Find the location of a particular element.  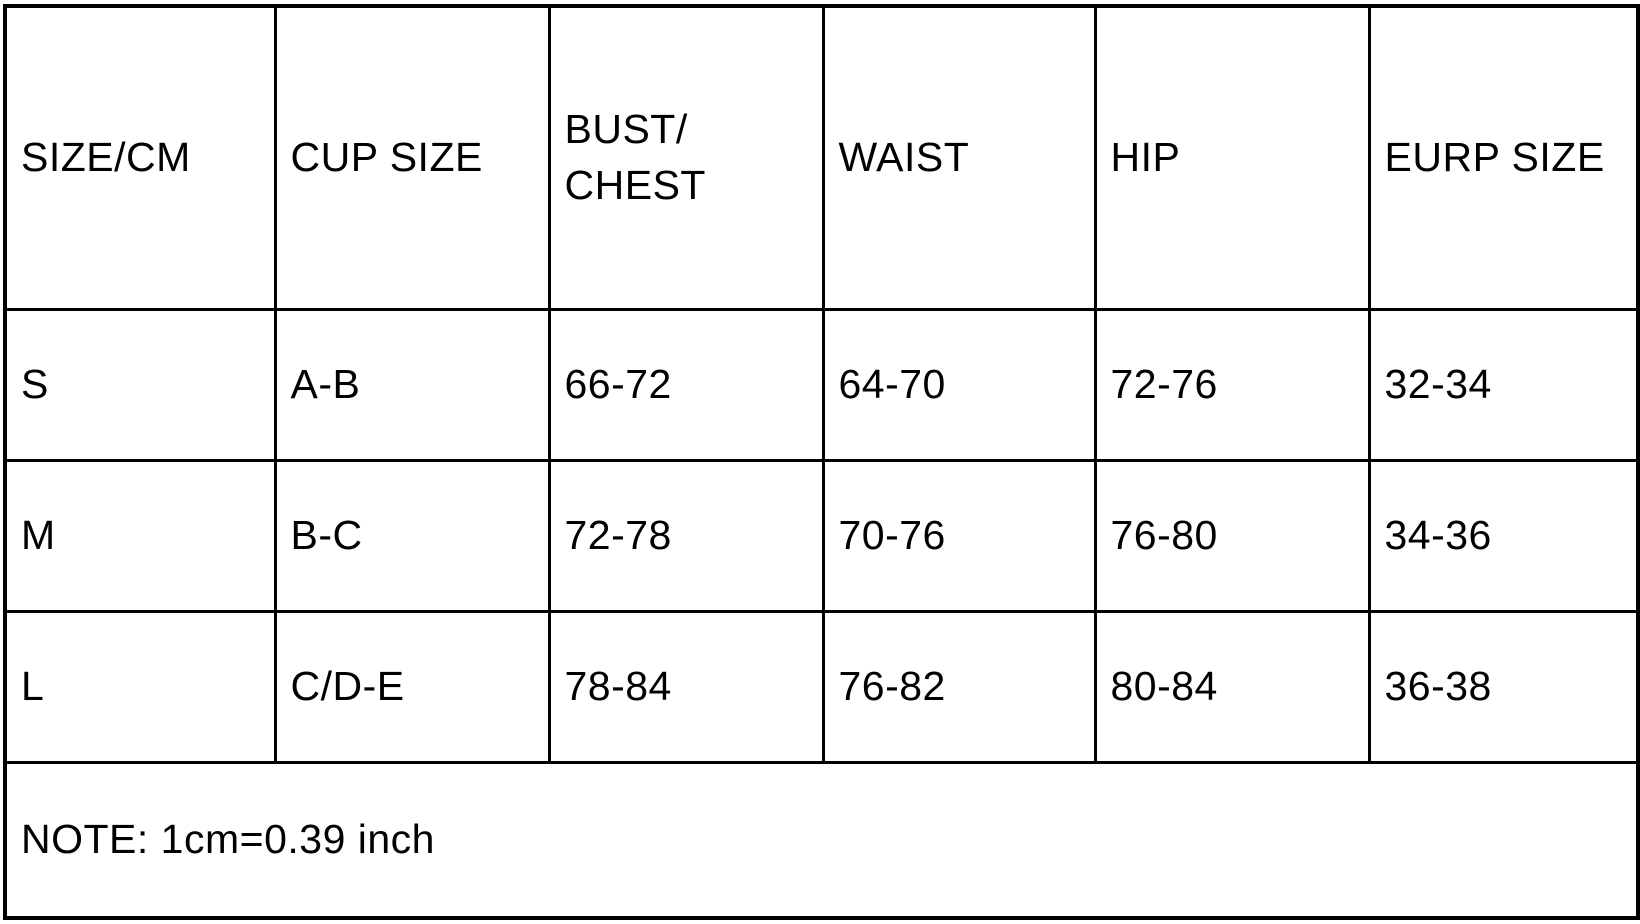

cell-bust: 78-84 is located at coordinates (686, 687).